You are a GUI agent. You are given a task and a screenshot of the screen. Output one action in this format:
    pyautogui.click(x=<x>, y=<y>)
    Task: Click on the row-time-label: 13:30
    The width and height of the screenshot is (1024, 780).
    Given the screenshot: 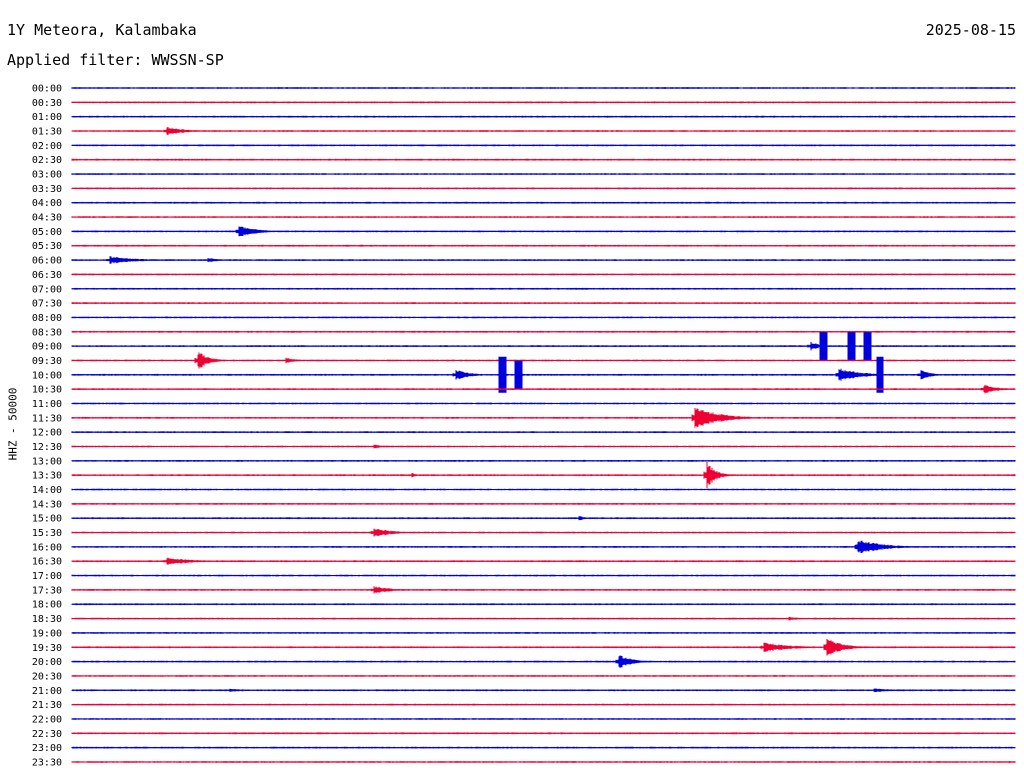 What is the action you would take?
    pyautogui.click(x=47, y=476)
    